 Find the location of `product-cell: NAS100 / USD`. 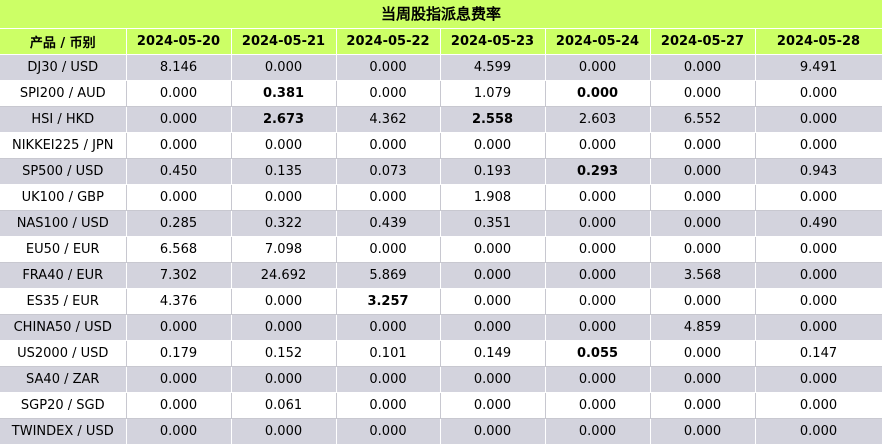

product-cell: NAS100 / USD is located at coordinates (63, 223).